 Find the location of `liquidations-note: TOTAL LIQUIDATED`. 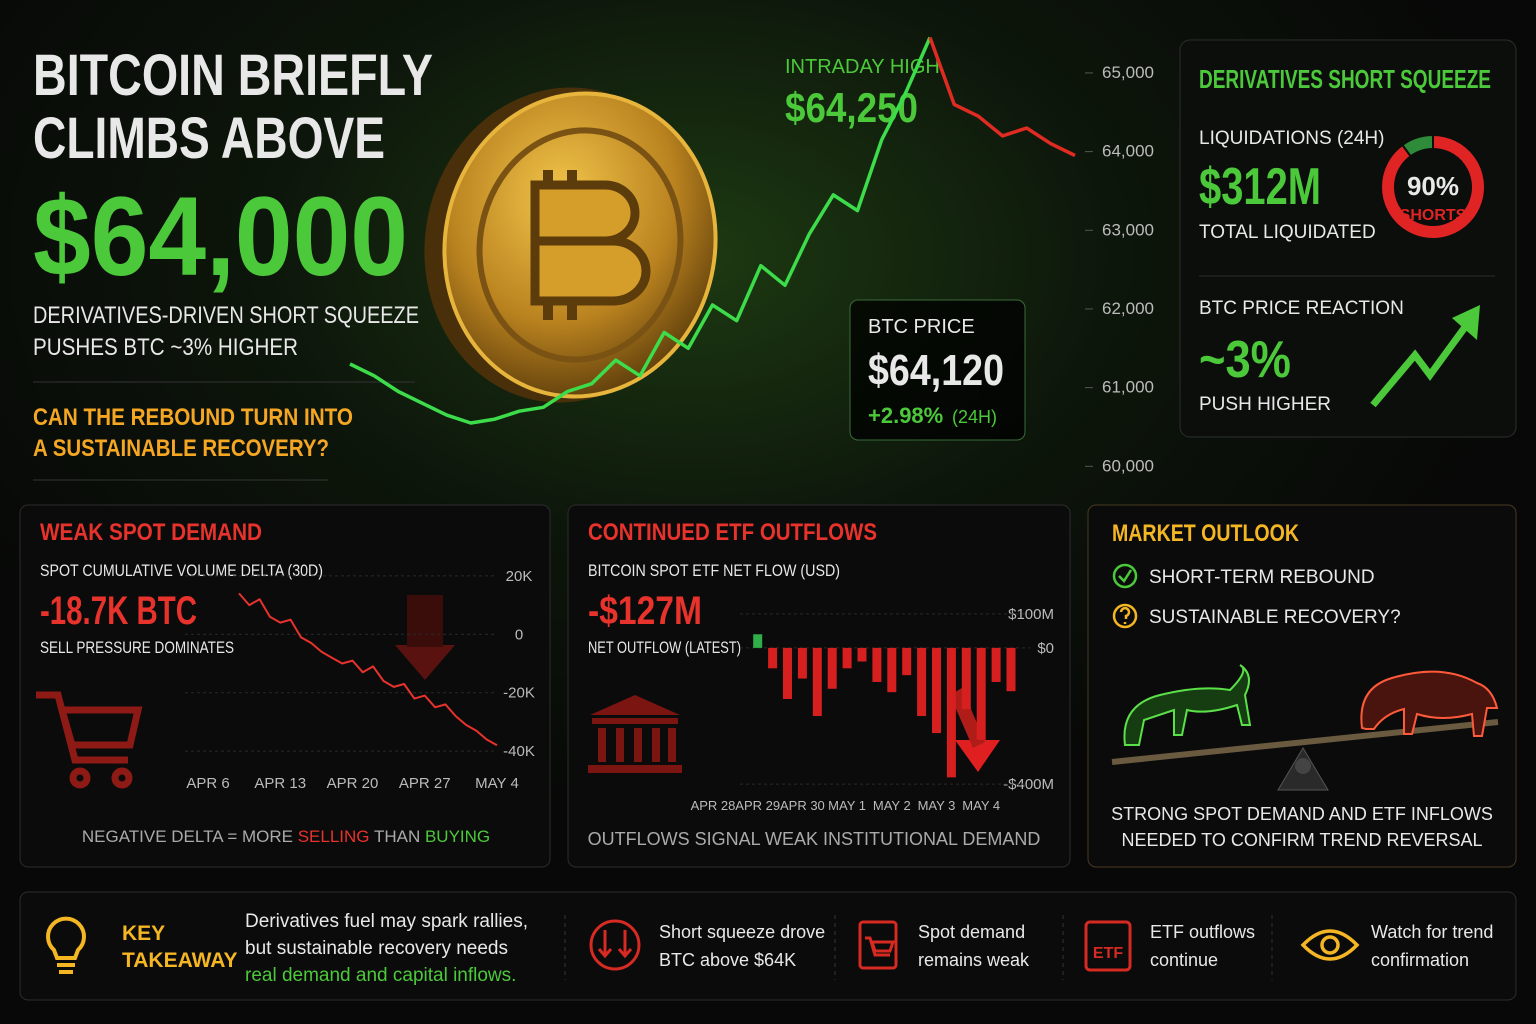

liquidations-note: TOTAL LIQUIDATED is located at coordinates (1287, 232).